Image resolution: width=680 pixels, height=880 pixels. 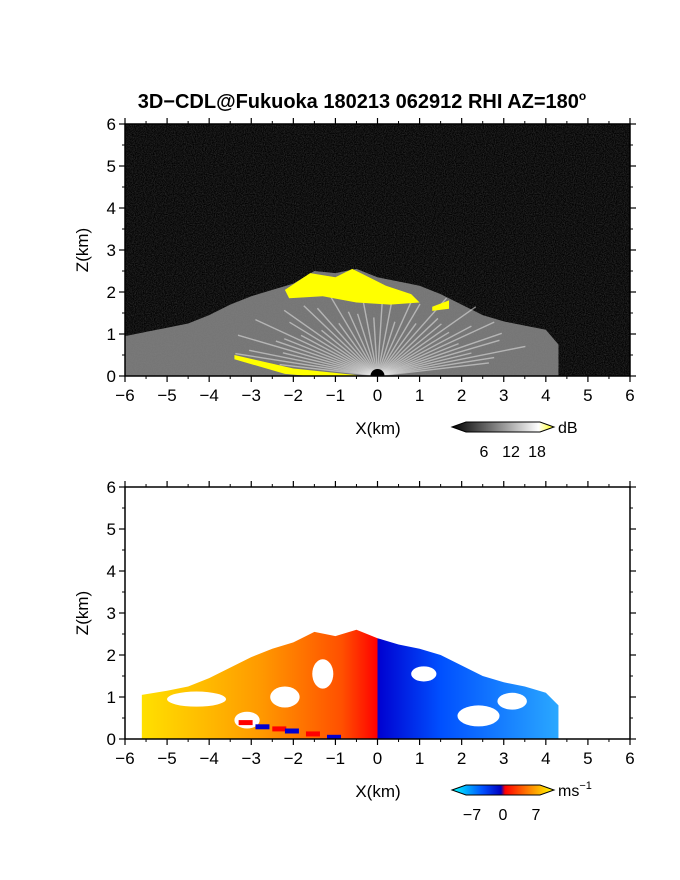 What do you see at coordinates (521, 802) in the screenshot?
I see `velocity-colorbar: ms−1 −7 0 7` at bounding box center [521, 802].